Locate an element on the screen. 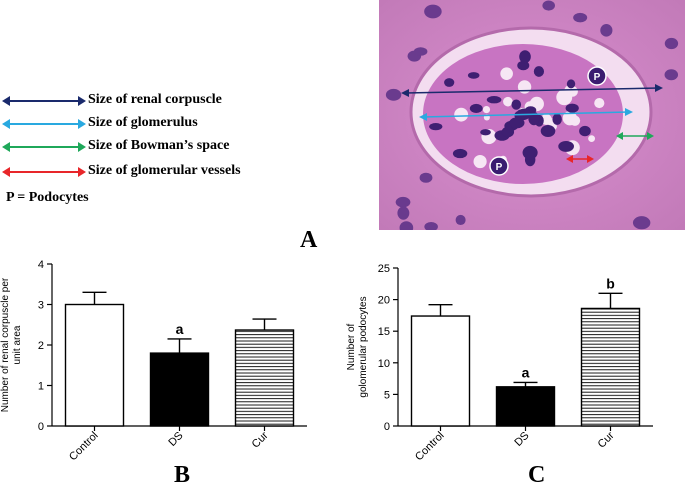 The width and height of the screenshot is (685, 490). legend-item-bowmans-space: Size of Bowman’s space is located at coordinates (150, 148).